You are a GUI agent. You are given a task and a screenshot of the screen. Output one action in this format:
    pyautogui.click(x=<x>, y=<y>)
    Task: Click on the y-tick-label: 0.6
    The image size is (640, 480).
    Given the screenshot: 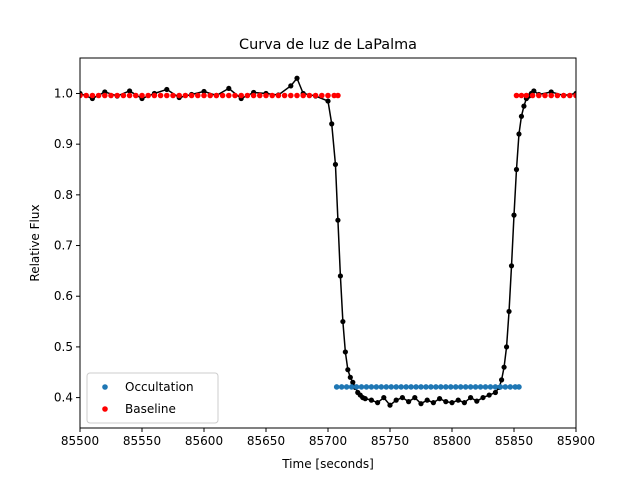 What is the action you would take?
    pyautogui.click(x=63, y=296)
    